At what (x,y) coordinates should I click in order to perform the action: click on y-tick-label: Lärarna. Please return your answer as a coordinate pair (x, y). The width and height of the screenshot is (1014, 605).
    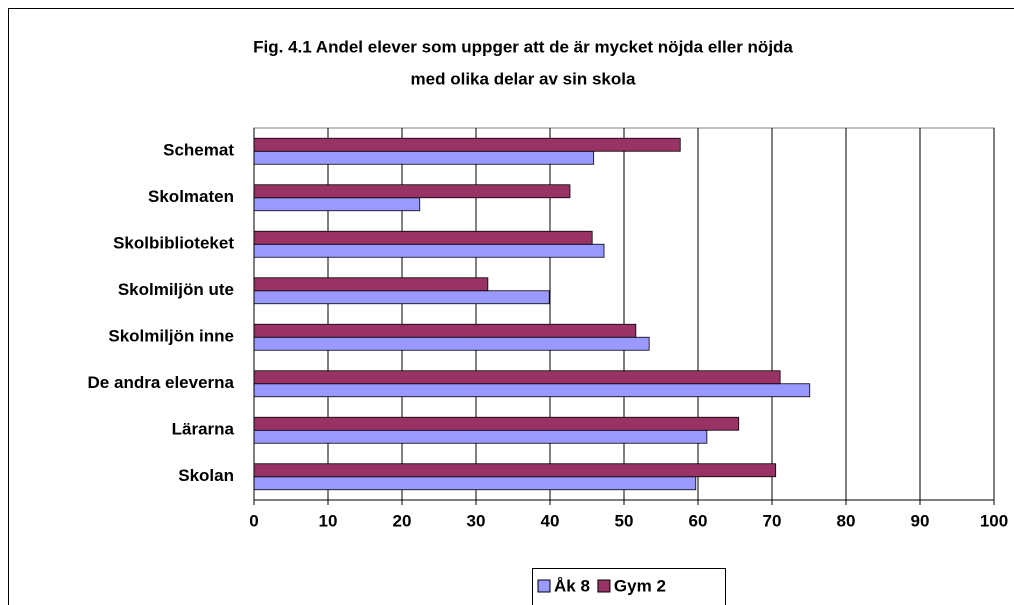
    Looking at the image, I should click on (203, 429).